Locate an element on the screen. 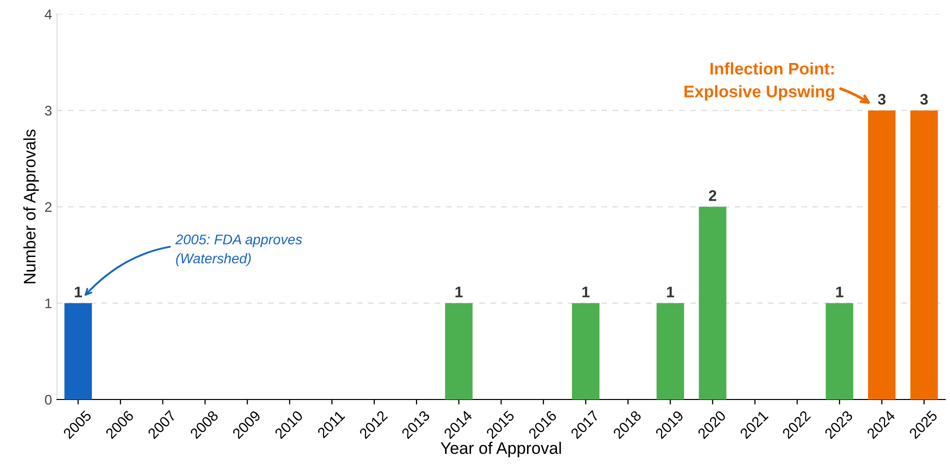 Image resolution: width=950 pixels, height=470 pixels. data-label: 2 is located at coordinates (712, 195).